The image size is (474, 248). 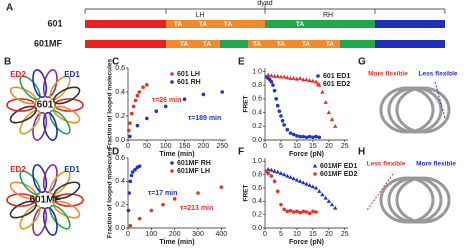 What do you see at coordinates (204, 146) in the screenshot?
I see `x-tick-label: 200` at bounding box center [204, 146].